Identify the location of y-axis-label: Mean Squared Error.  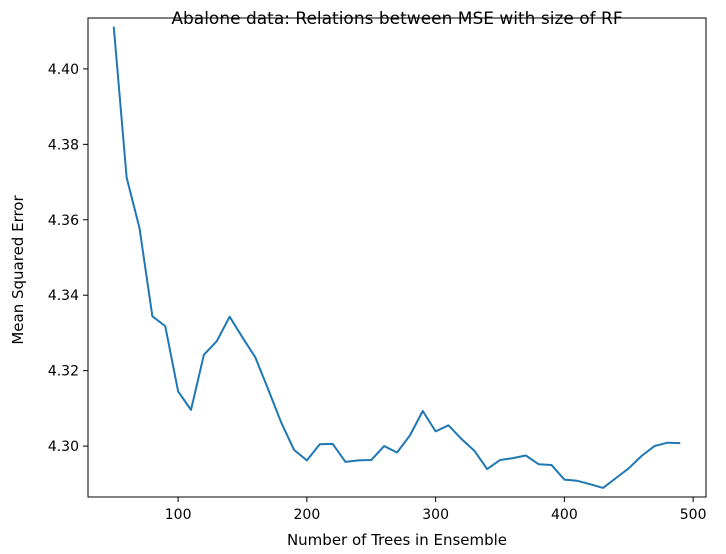
(18, 270).